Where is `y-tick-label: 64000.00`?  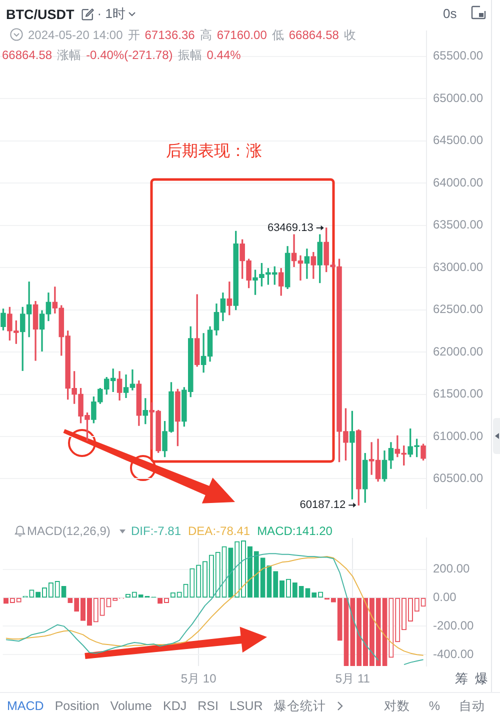
y-tick-label: 64000.00 is located at coordinates (458, 182).